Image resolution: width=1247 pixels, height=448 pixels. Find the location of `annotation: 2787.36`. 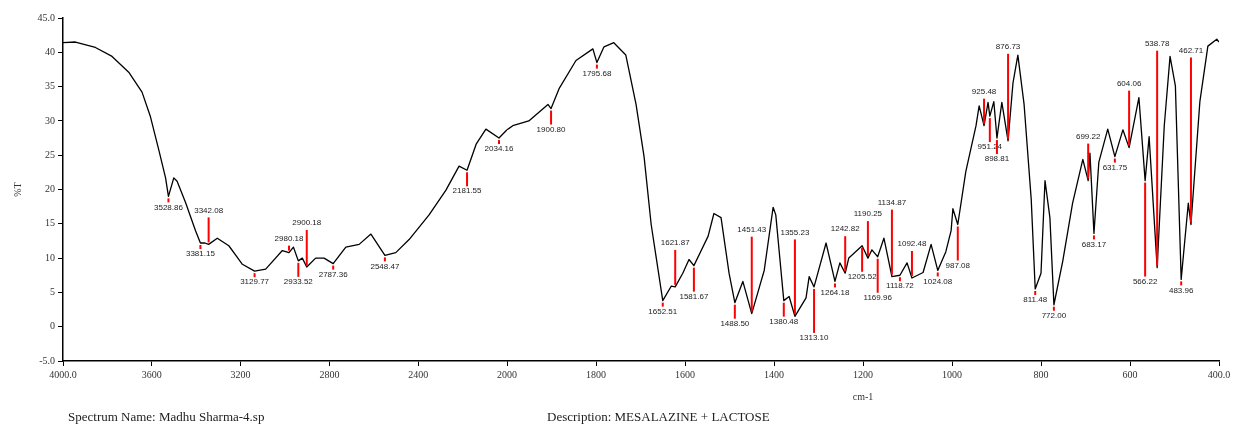

annotation: 2787.36 is located at coordinates (333, 274).